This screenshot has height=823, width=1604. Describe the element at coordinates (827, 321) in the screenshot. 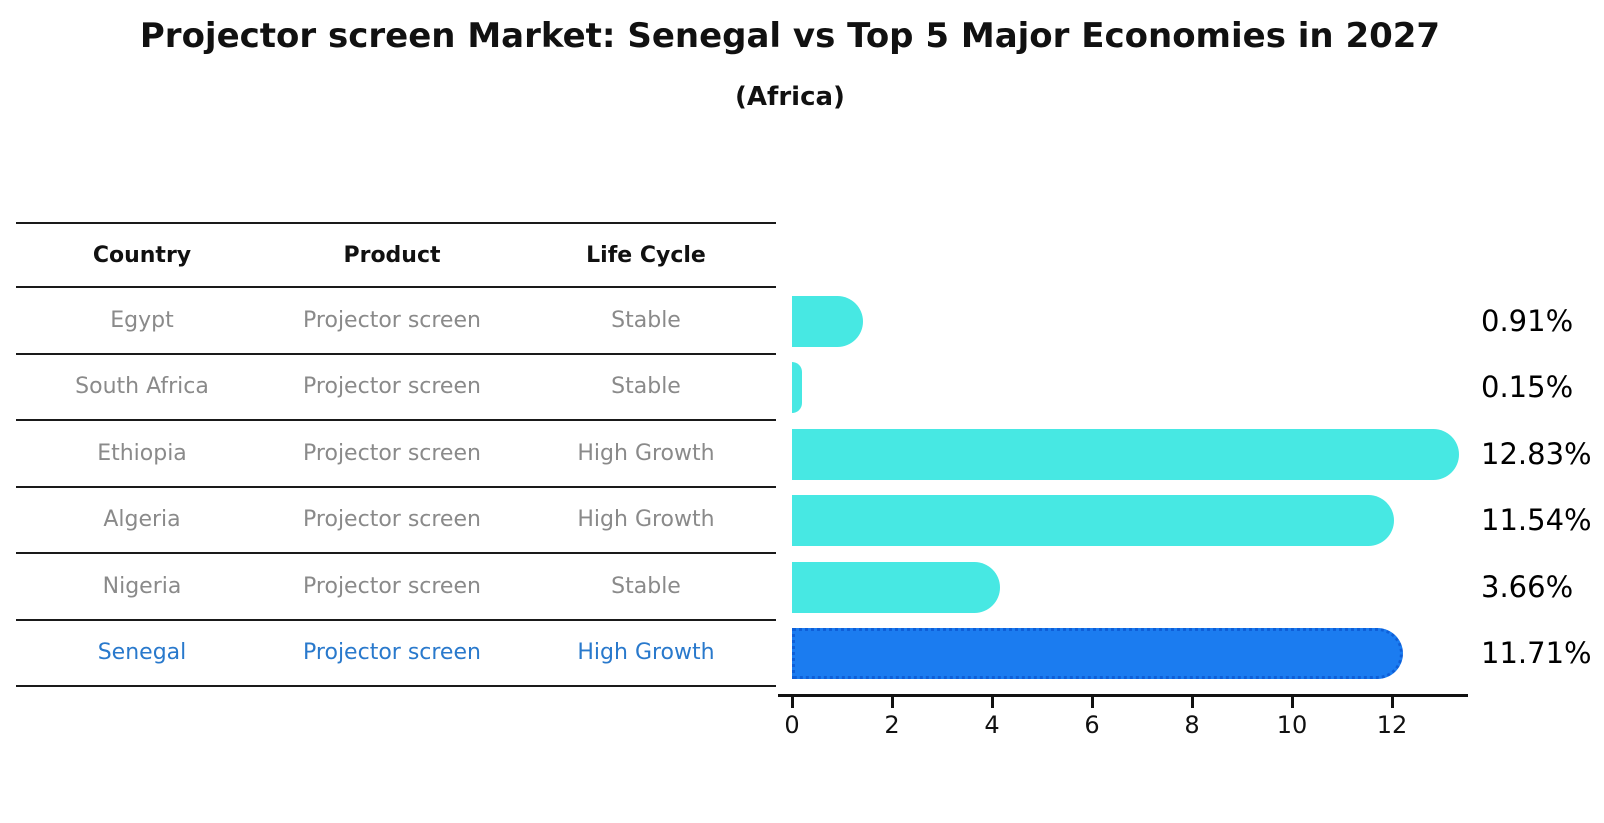

I see `bar-egypt` at that location.